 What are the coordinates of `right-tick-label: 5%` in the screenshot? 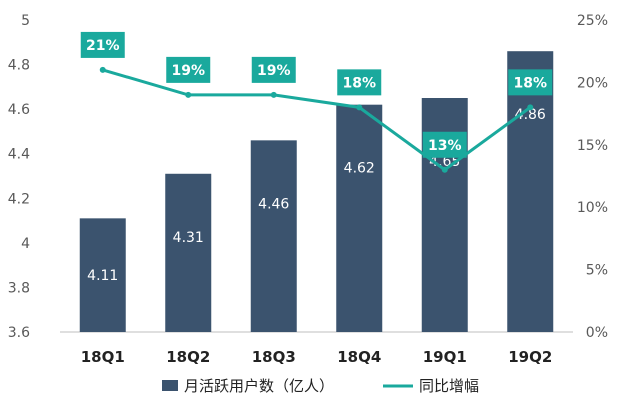 It's located at (597, 271).